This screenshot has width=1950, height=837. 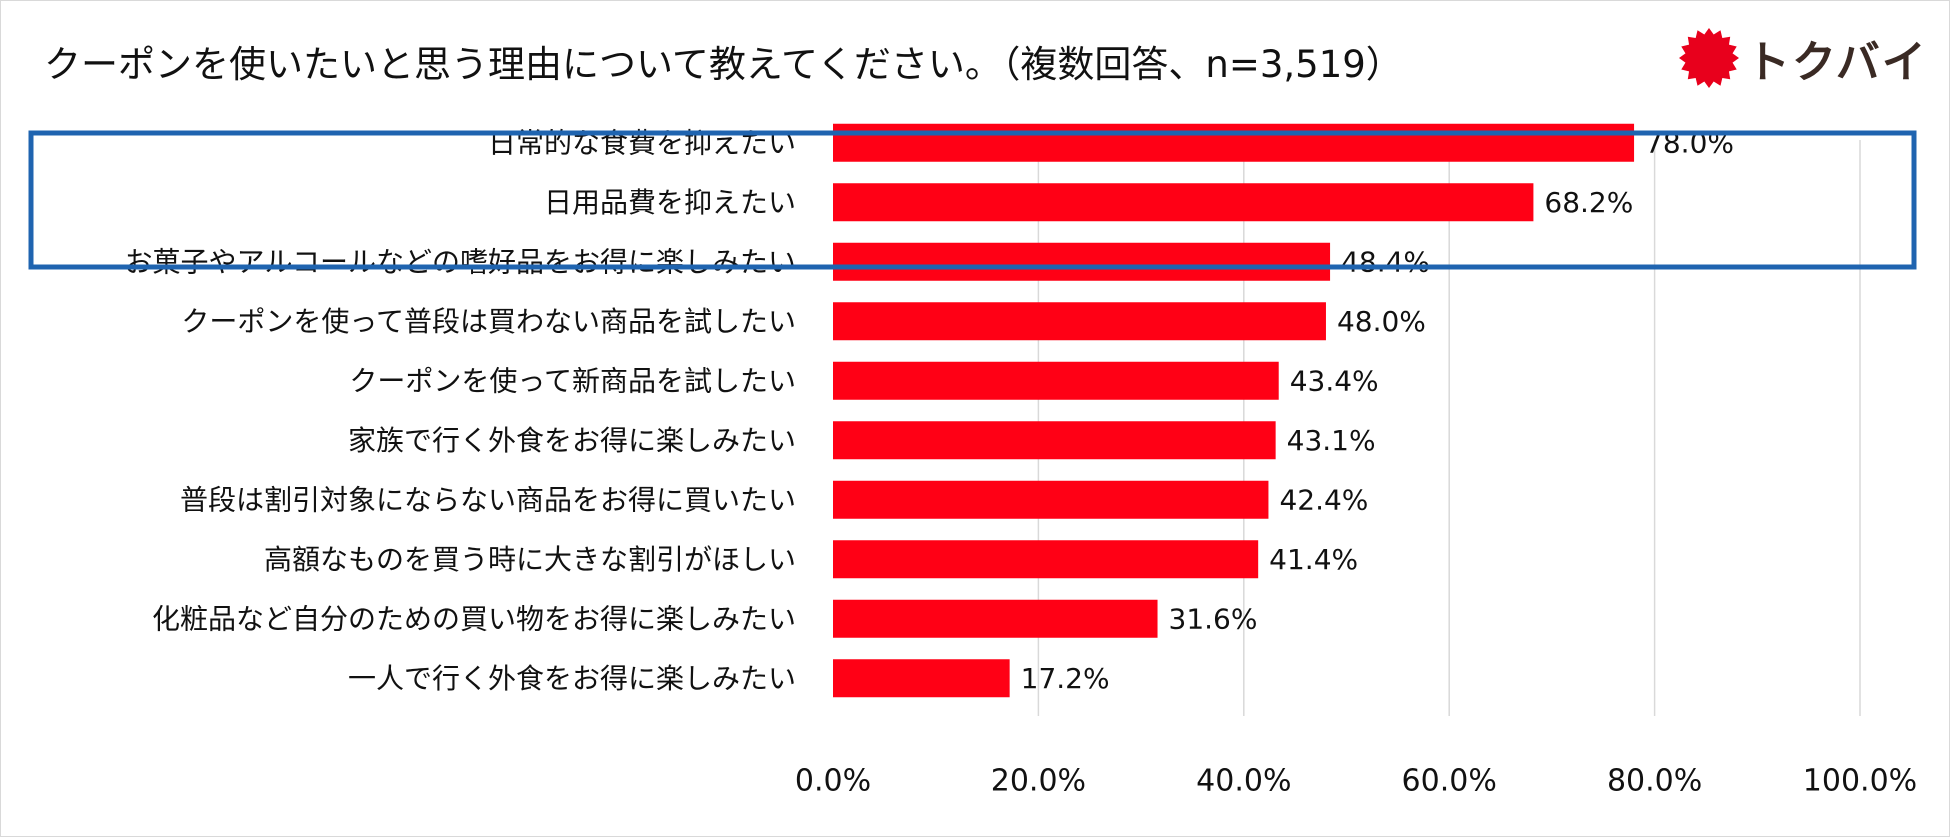 What do you see at coordinates (1837, 62) in the screenshot?
I see `logo-text: トクバイ` at bounding box center [1837, 62].